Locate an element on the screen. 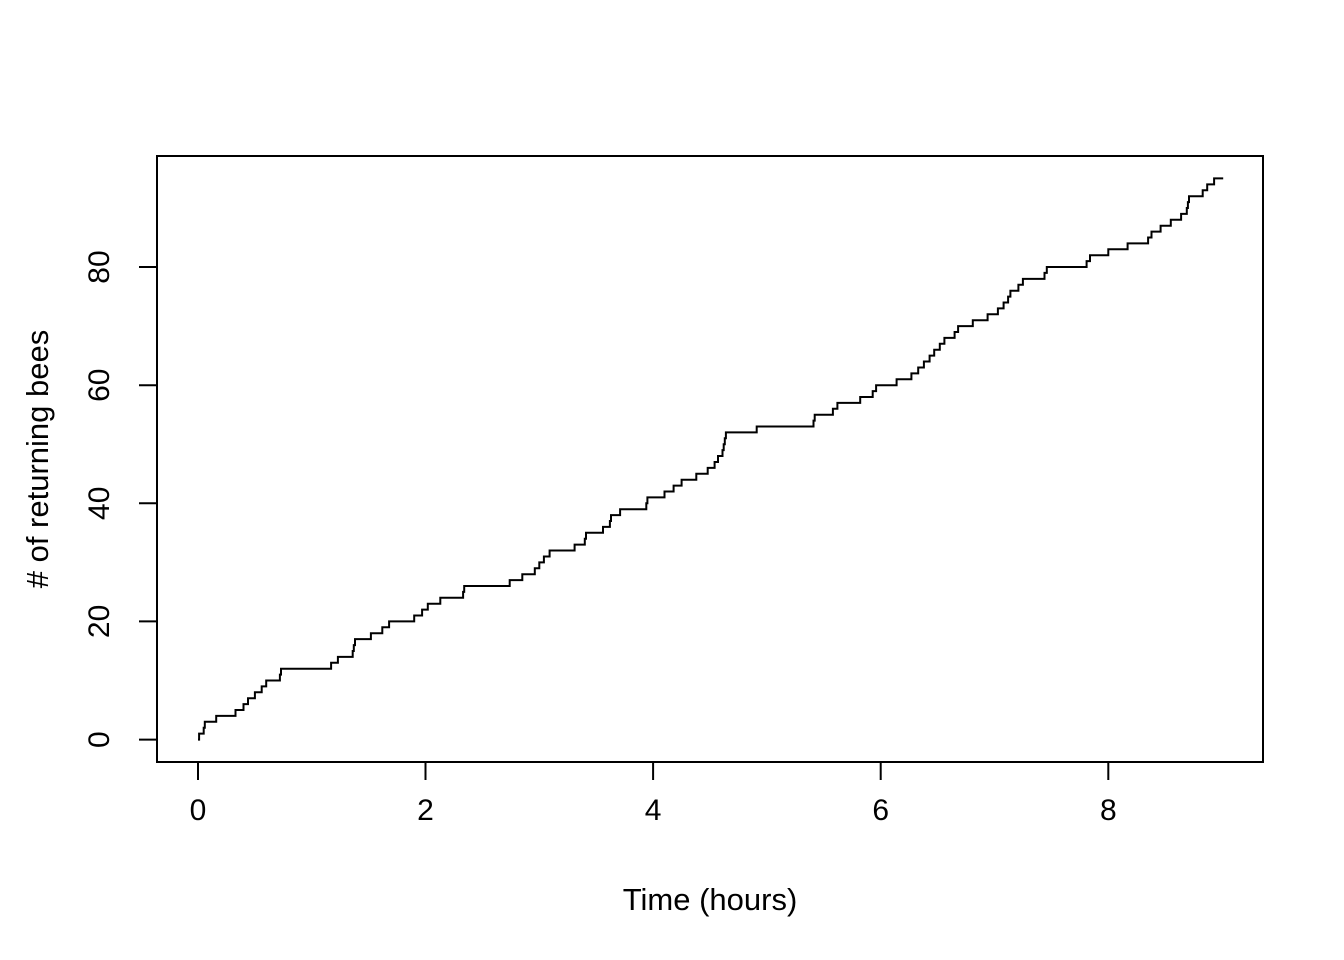 The width and height of the screenshot is (1344, 960). x-tick-label: 8 is located at coordinates (1108, 810).